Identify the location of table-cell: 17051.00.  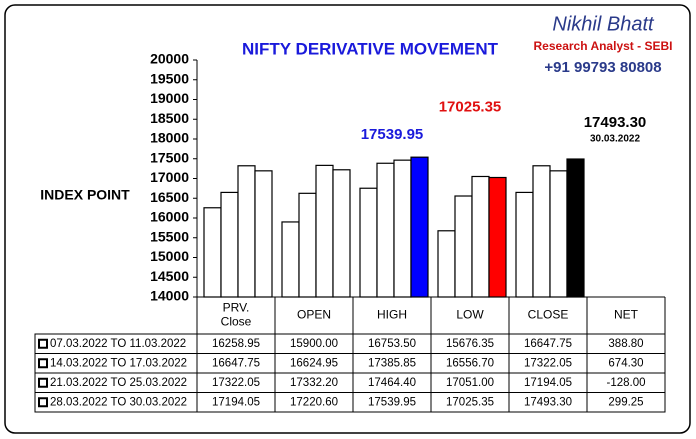
(470, 383).